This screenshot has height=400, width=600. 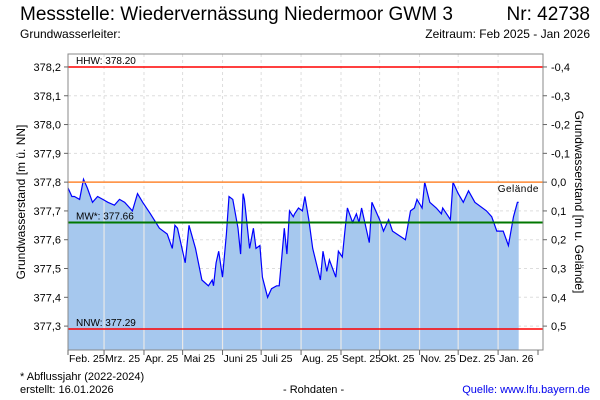 I want to click on y-tick-label: 378,2, so click(x=47, y=68).